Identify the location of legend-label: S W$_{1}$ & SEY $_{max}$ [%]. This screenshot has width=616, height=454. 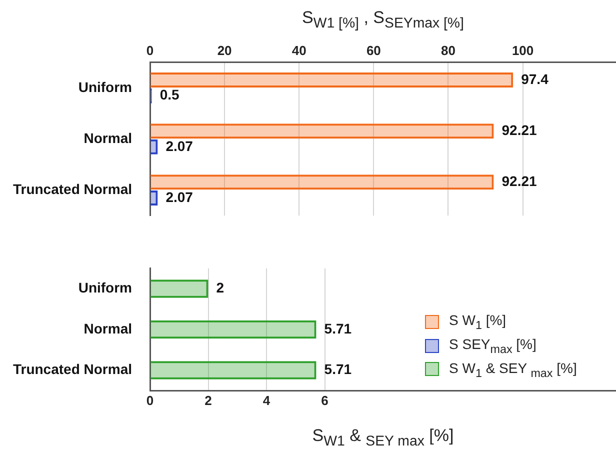
(513, 370).